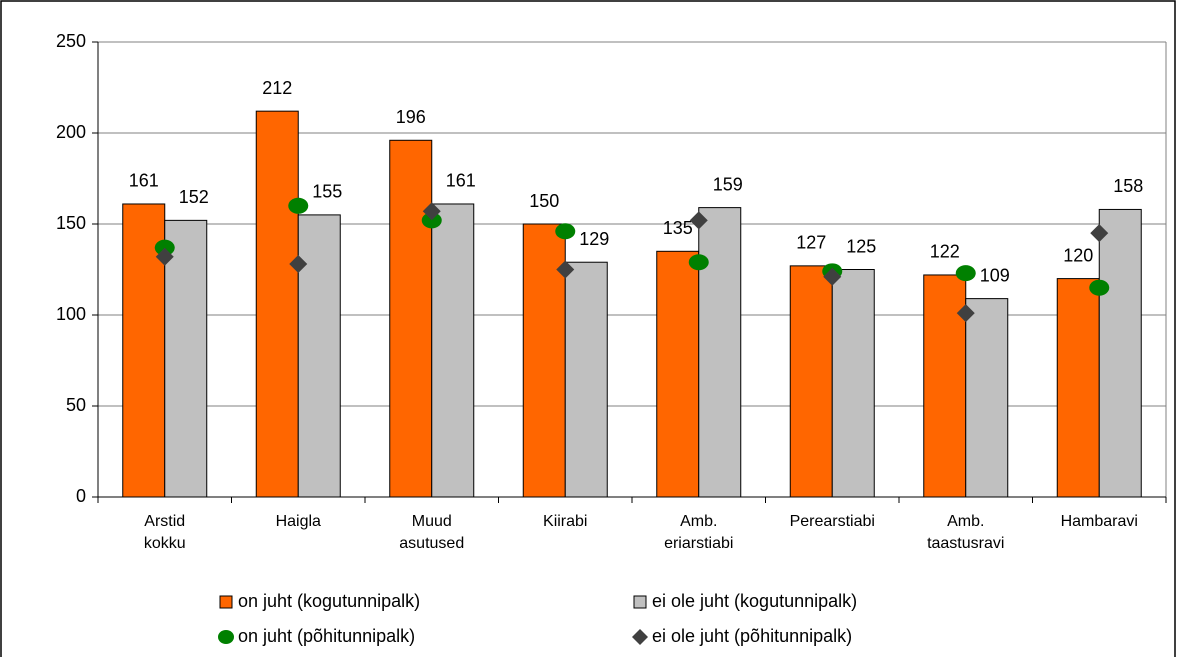  Describe the element at coordinates (678, 228) in the screenshot. I see `data-label: 135` at that location.